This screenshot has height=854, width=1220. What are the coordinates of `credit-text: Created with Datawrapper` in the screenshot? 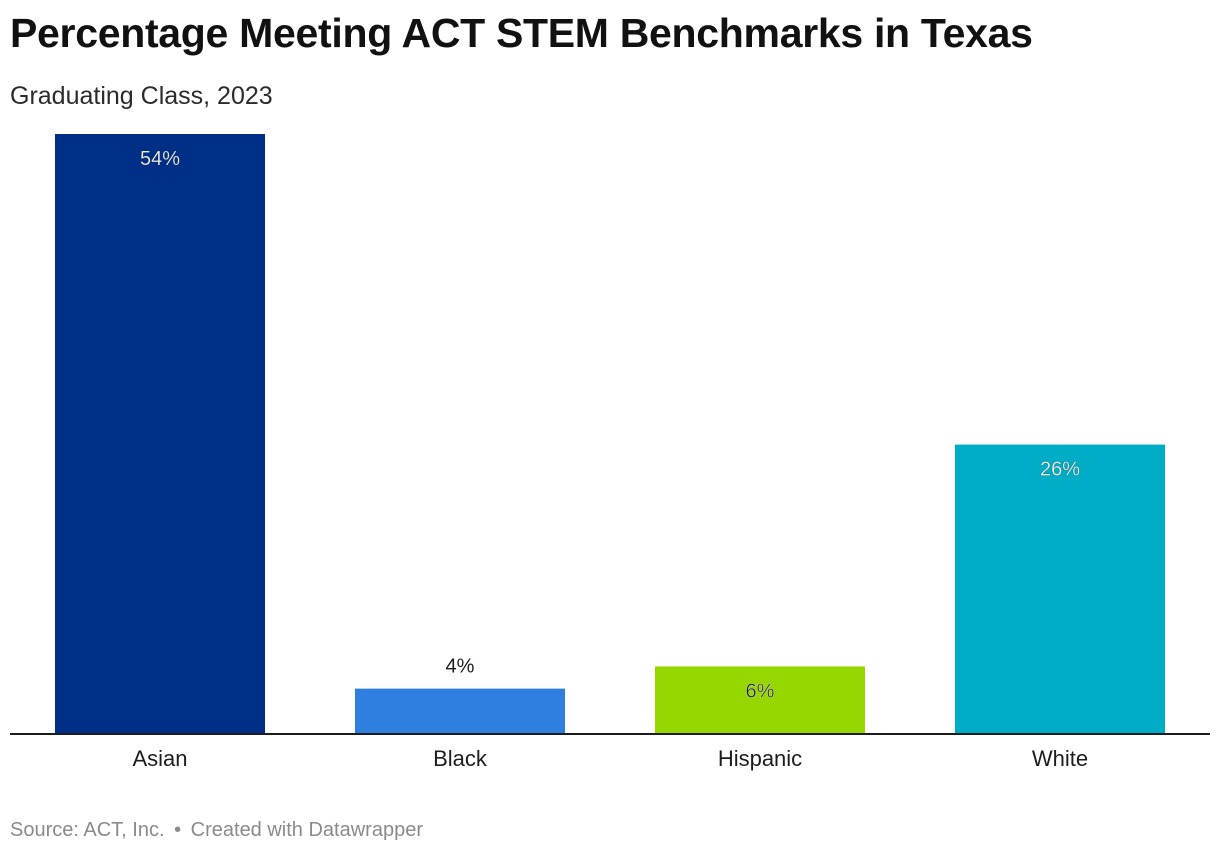 It's located at (306, 830).